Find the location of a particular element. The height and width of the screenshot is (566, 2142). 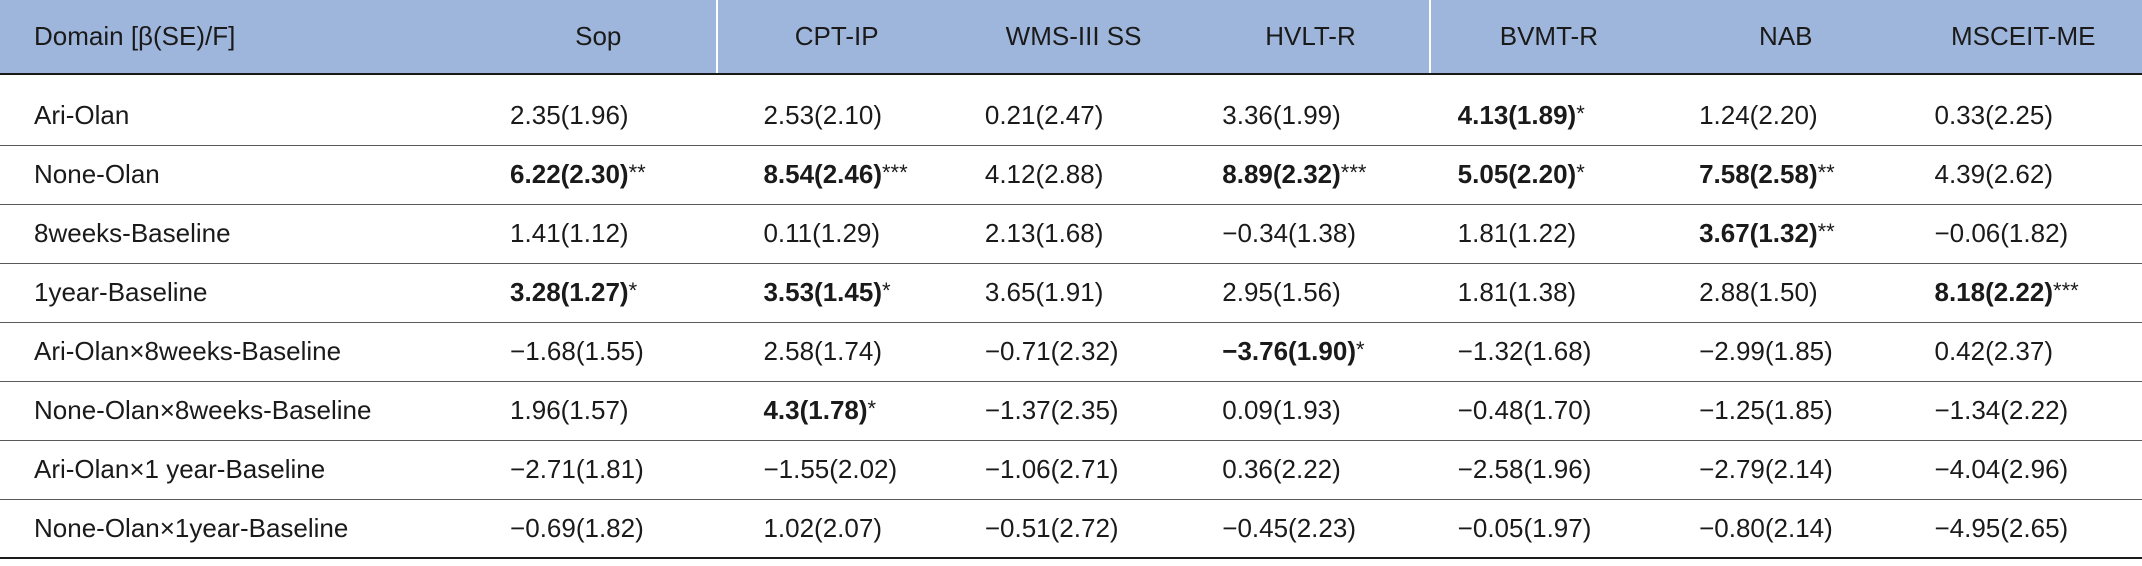

table-cell: −2.99(1.85) is located at coordinates (1785, 351).